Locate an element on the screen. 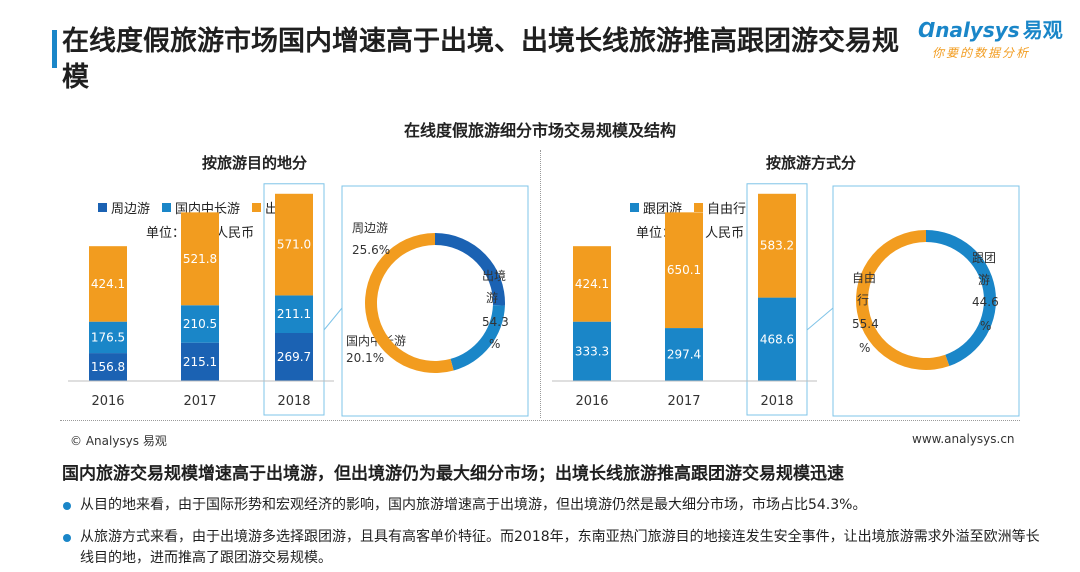 This screenshot has width=1080, height=572. right-bar-value-label: 424.1 is located at coordinates (592, 284).